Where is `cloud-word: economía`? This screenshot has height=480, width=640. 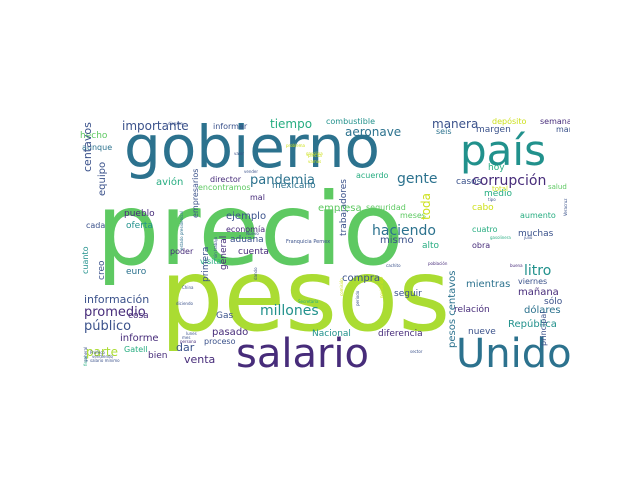
cloud-word: economía is located at coordinates (246, 229).